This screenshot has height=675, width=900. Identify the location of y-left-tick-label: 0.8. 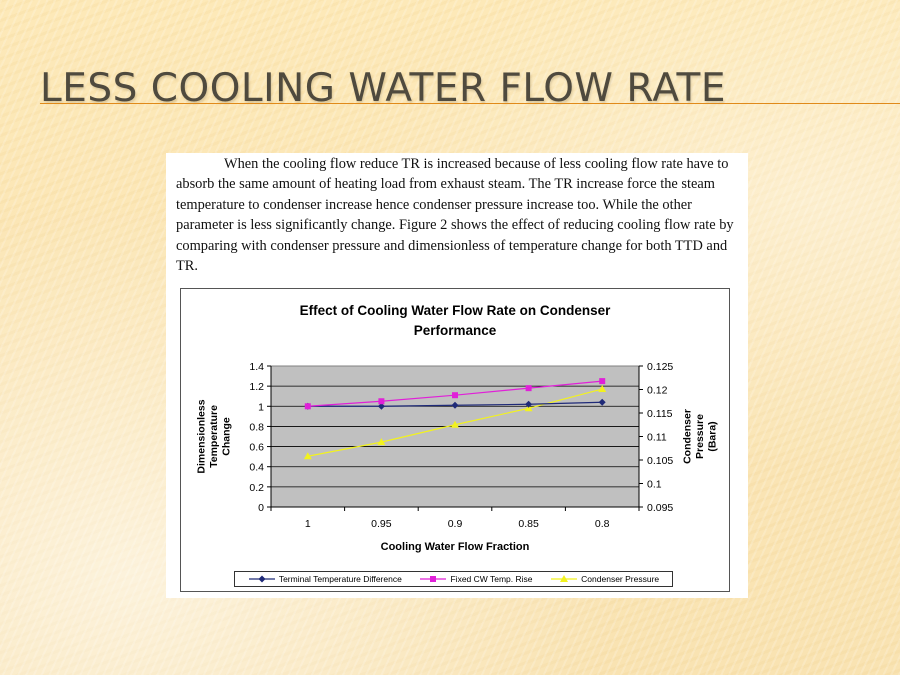
(256, 427).